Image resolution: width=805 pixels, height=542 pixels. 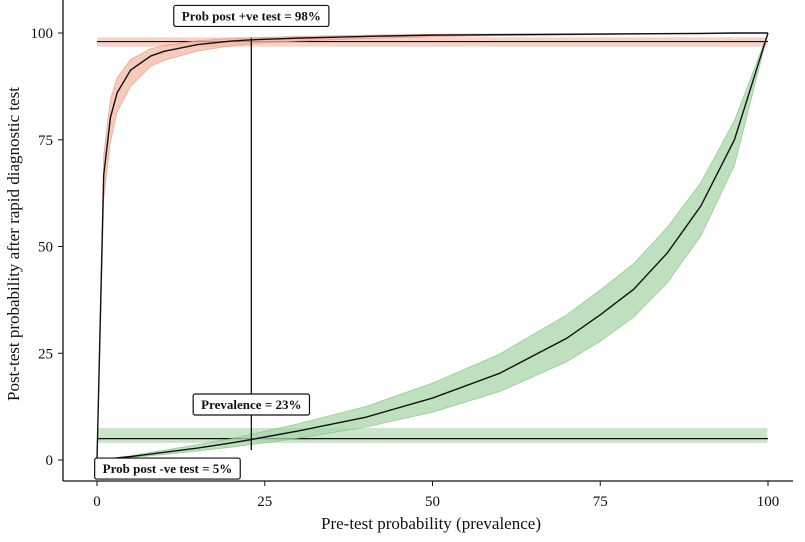 I want to click on annotation-text-2: Prob post -ve test = 5%, so click(x=168, y=468).